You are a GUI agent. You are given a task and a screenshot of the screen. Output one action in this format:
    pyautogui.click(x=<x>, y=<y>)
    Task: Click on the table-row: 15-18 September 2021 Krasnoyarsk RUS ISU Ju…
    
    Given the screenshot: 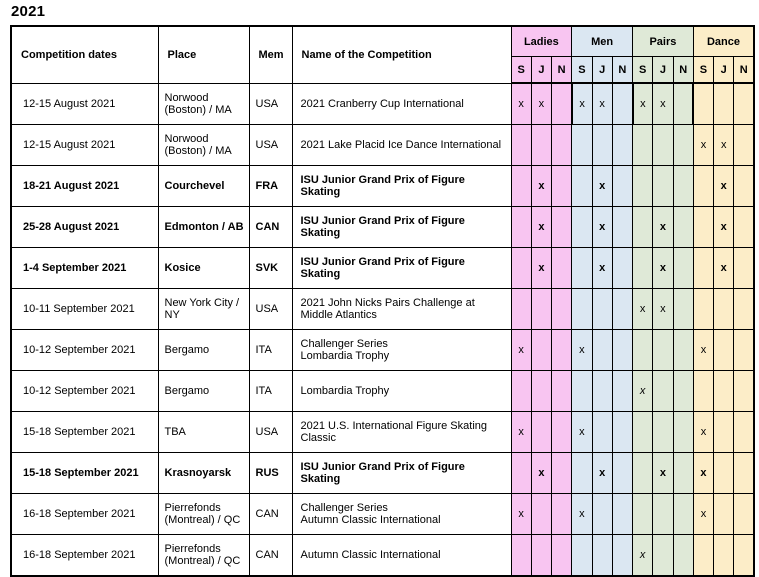 What is the action you would take?
    pyautogui.click(x=382, y=472)
    